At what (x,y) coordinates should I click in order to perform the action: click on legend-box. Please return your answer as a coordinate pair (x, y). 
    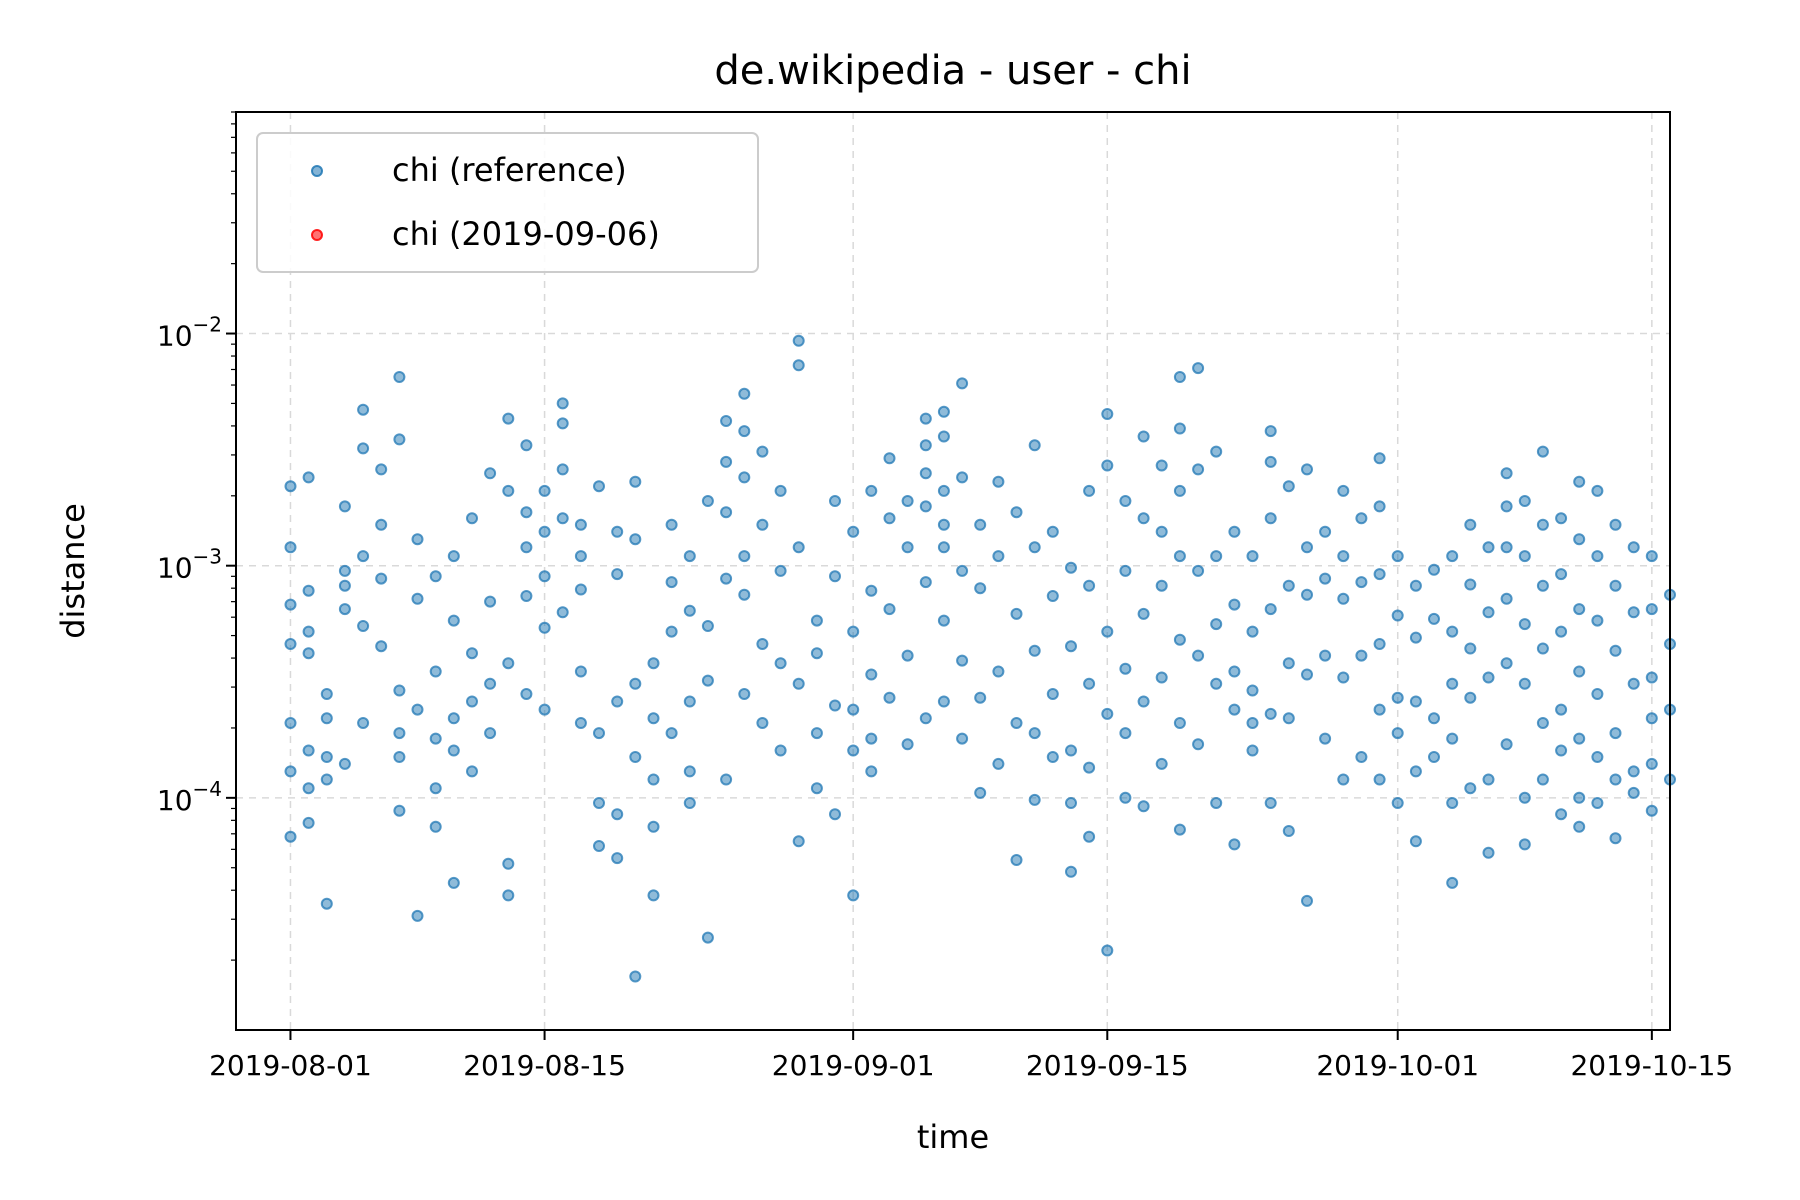
    Looking at the image, I should click on (507, 202).